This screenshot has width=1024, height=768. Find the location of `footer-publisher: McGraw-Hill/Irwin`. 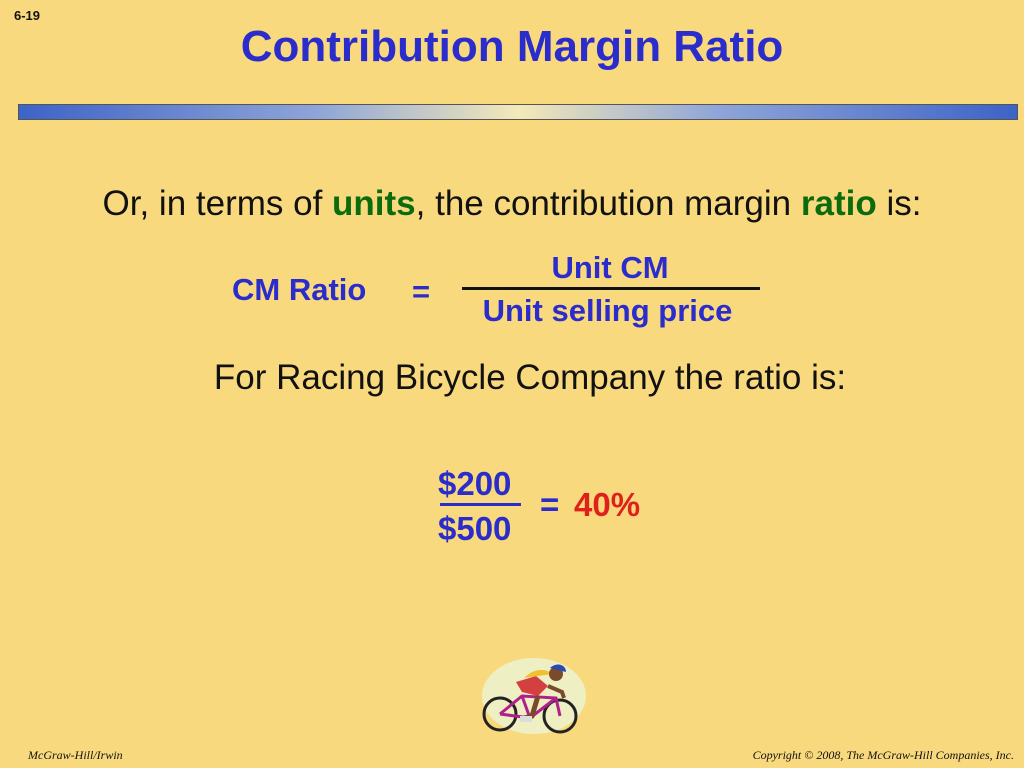

footer-publisher: McGraw-Hill/Irwin is located at coordinates (75, 755).